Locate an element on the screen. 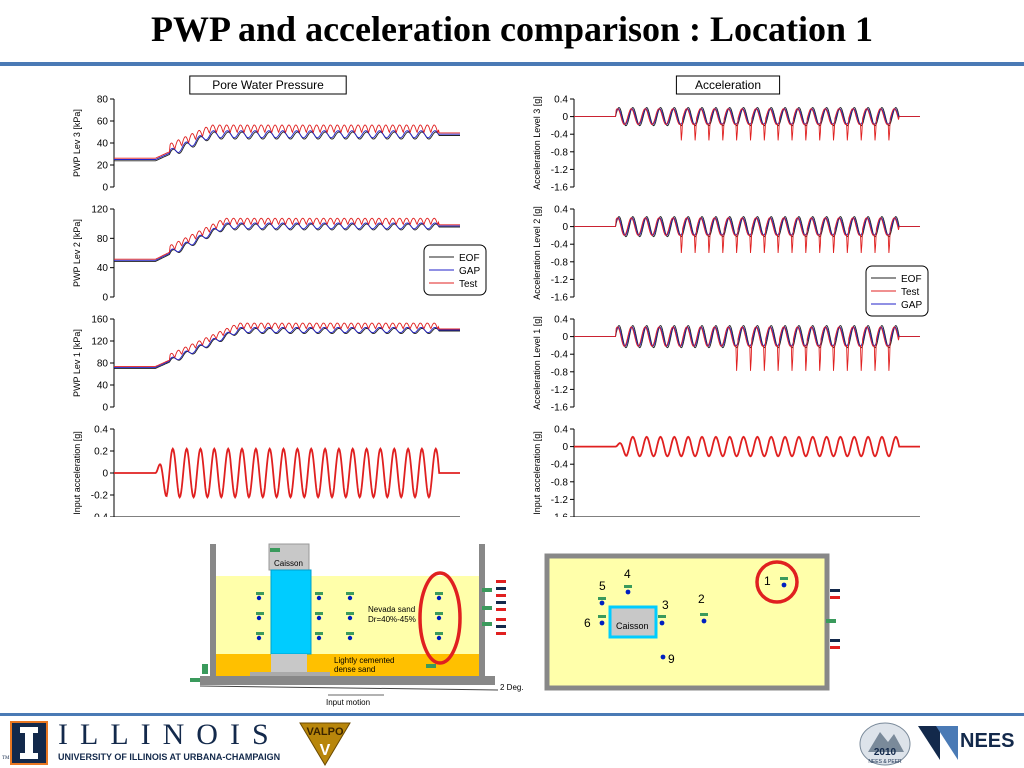 The image size is (1024, 768). container-wall-left is located at coordinates (213, 614).